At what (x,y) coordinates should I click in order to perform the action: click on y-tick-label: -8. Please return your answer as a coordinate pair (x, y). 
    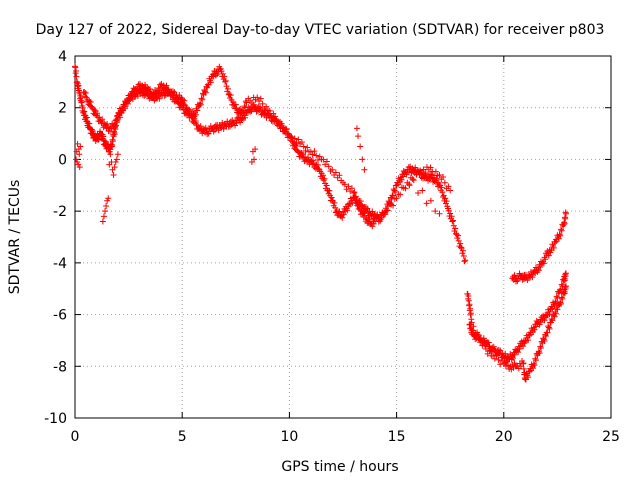
    Looking at the image, I should click on (60, 367).